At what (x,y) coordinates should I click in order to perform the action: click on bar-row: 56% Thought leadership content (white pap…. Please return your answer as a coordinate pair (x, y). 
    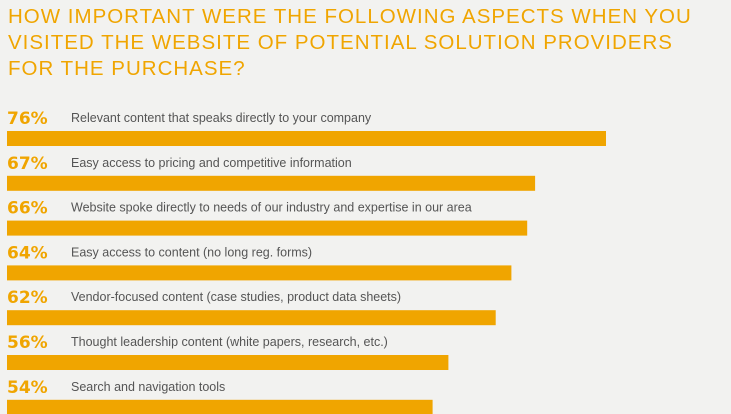
    Looking at the image, I should click on (228, 351).